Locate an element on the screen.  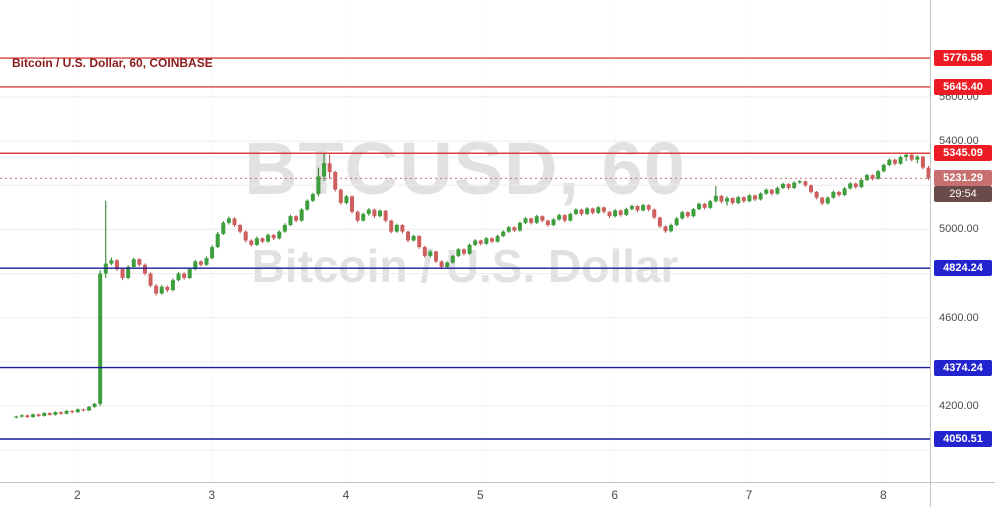
level-price-label: 5645.40 is located at coordinates (963, 86).